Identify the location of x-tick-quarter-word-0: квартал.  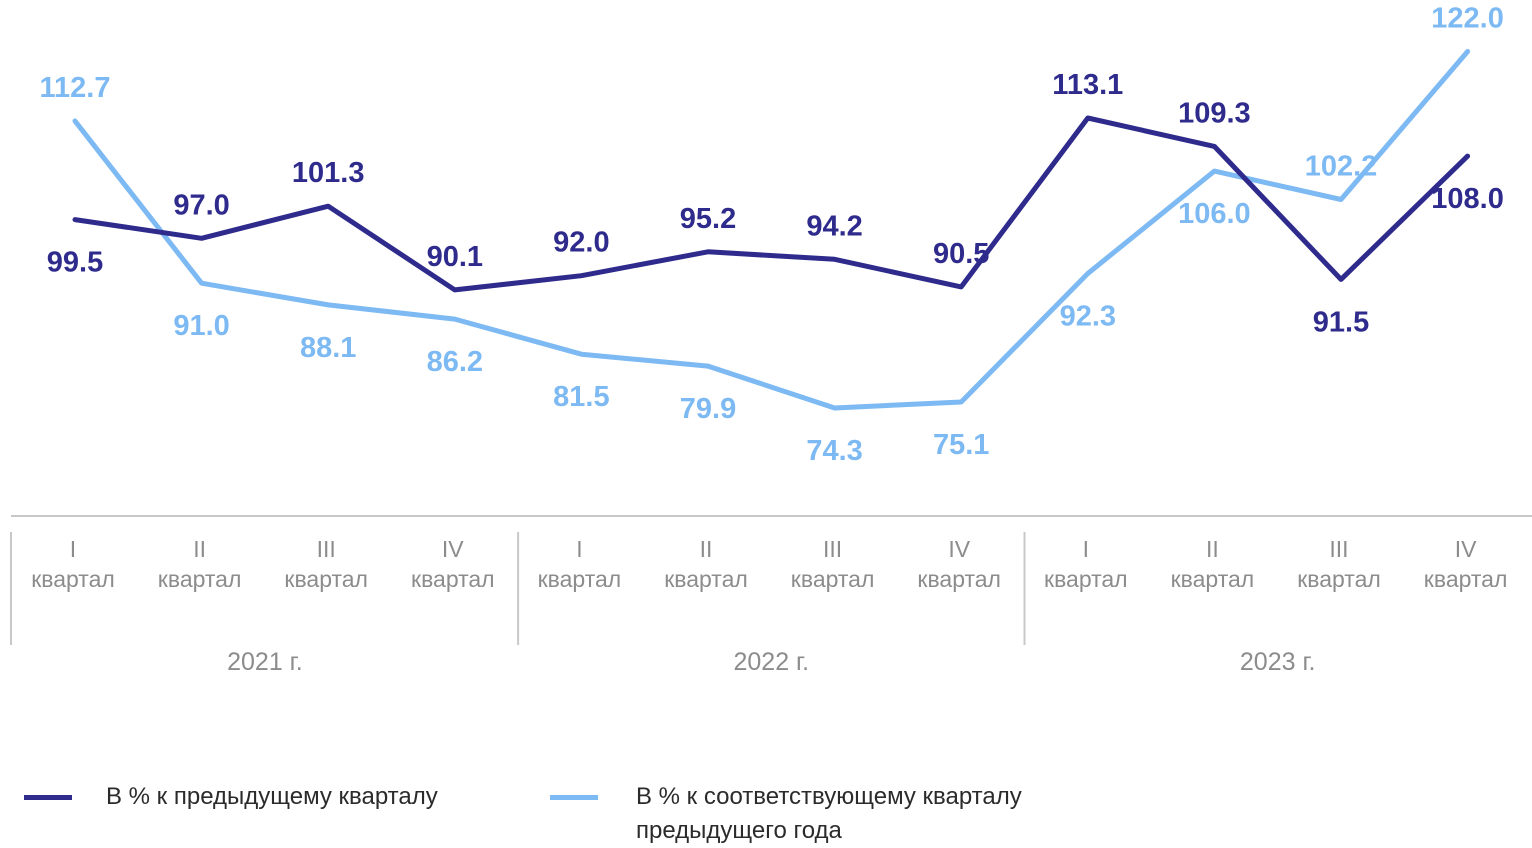
(73, 579).